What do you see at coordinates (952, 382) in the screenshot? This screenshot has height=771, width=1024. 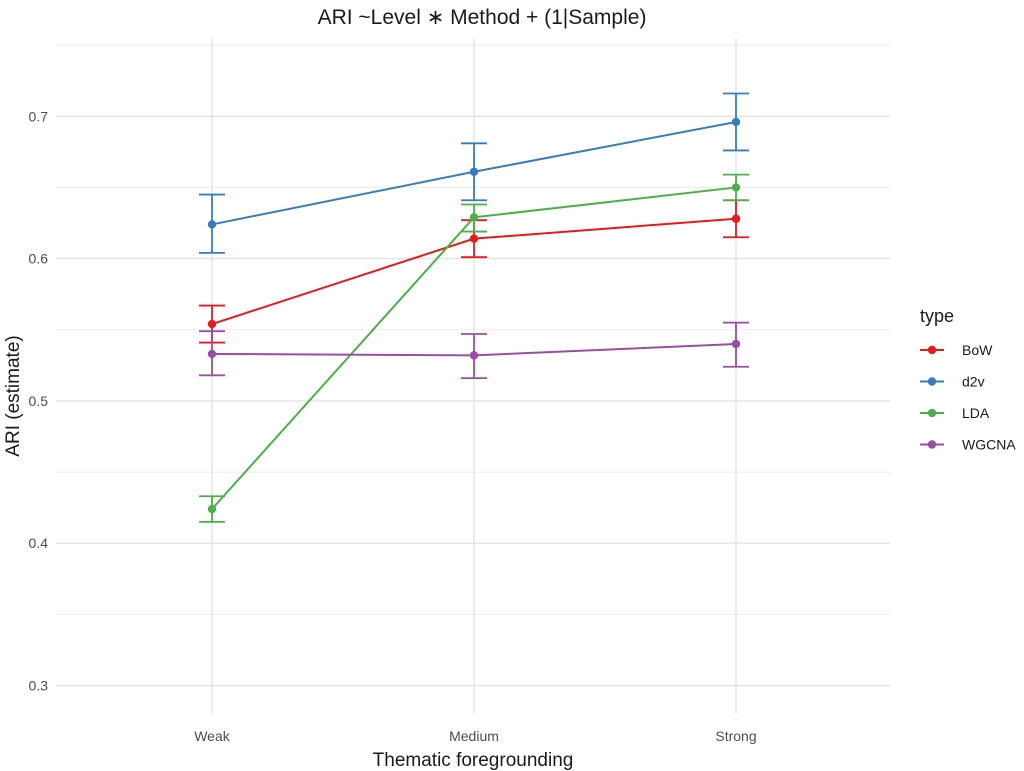 I see `legend-item-d2v: d2v` at bounding box center [952, 382].